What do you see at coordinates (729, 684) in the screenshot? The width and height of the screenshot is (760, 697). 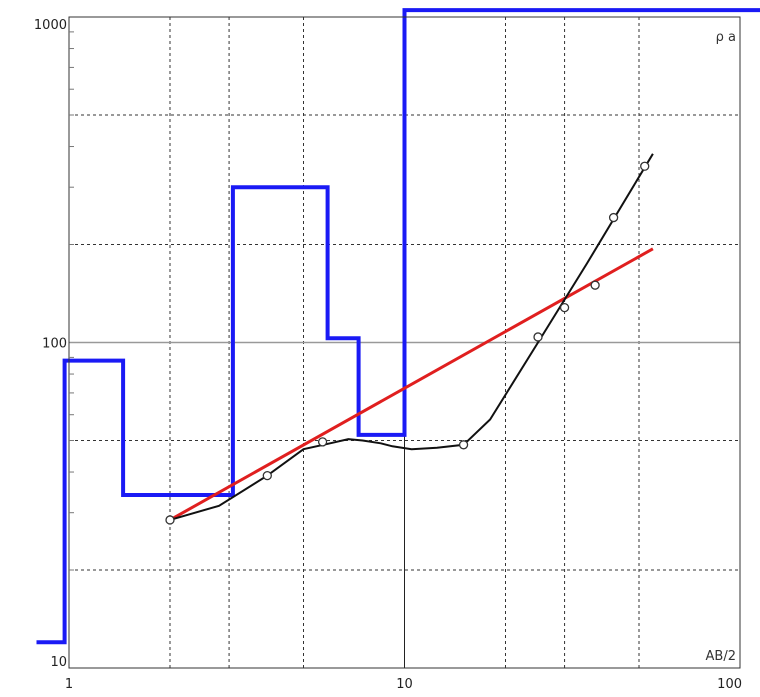 I see `x-tick-label: 100` at bounding box center [729, 684].